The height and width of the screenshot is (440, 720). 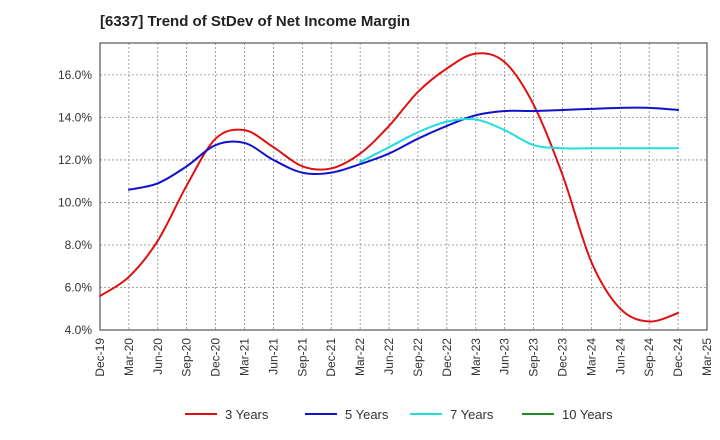 What do you see at coordinates (620, 356) in the screenshot?
I see `x-tick-label: Jun-24` at bounding box center [620, 356].